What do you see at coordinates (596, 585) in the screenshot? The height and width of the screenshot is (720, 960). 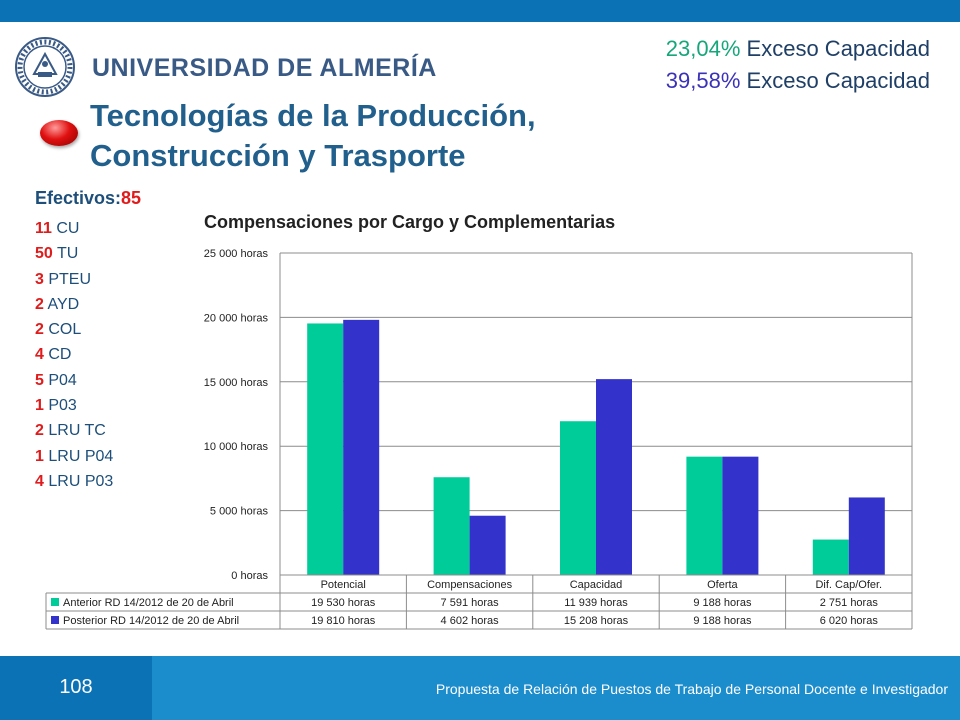 I see `x-category-label: Capacidad` at bounding box center [596, 585].